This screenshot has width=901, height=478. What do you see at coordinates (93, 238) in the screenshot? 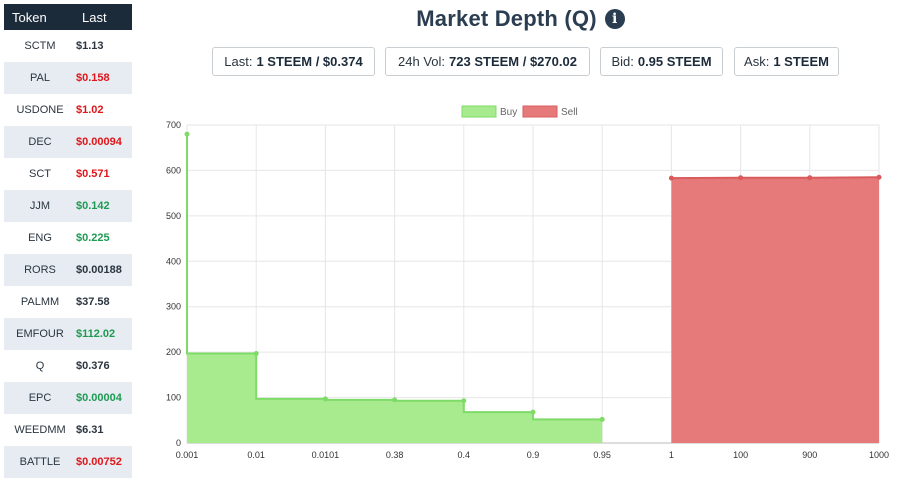
I see `token-last-price: $0.225` at bounding box center [93, 238].